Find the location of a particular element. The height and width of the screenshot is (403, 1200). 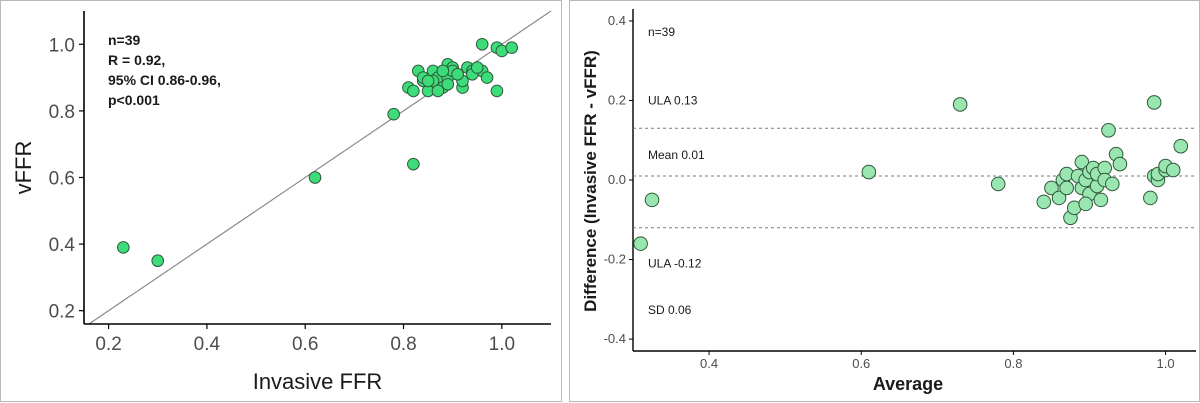

y-tick-label: -0.2 is located at coordinates (615, 259).